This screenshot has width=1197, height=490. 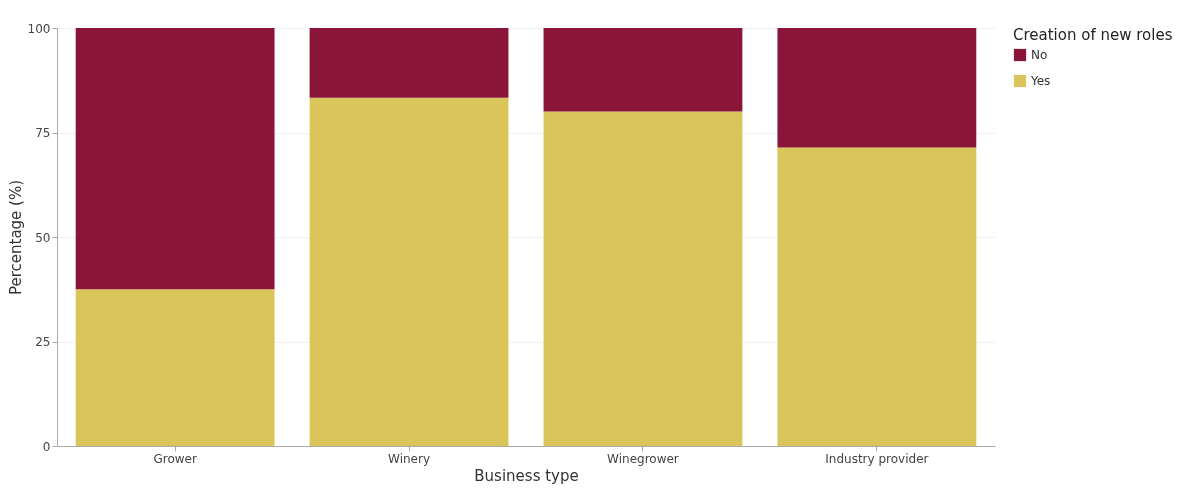 What do you see at coordinates (43, 342) in the screenshot?
I see `y-tick-label: 25` at bounding box center [43, 342].